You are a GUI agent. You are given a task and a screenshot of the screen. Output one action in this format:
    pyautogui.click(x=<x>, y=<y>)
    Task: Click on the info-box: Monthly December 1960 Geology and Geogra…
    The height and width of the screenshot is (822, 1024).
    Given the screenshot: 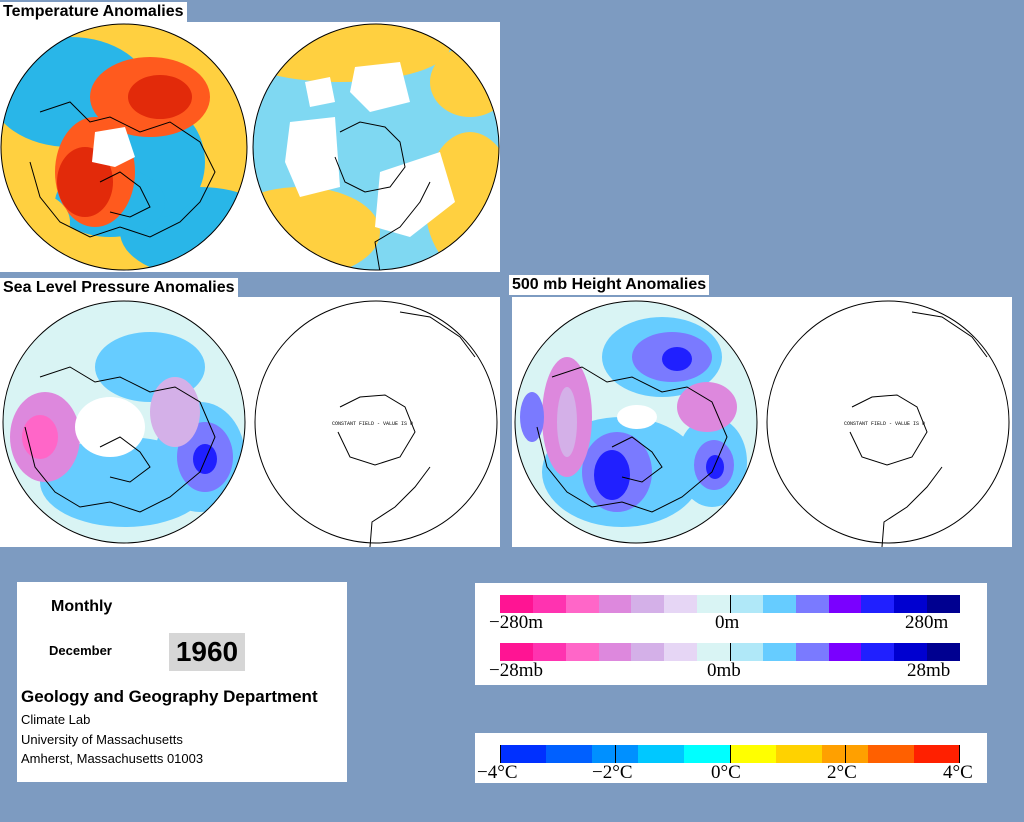 What is the action you would take?
    pyautogui.click(x=182, y=682)
    